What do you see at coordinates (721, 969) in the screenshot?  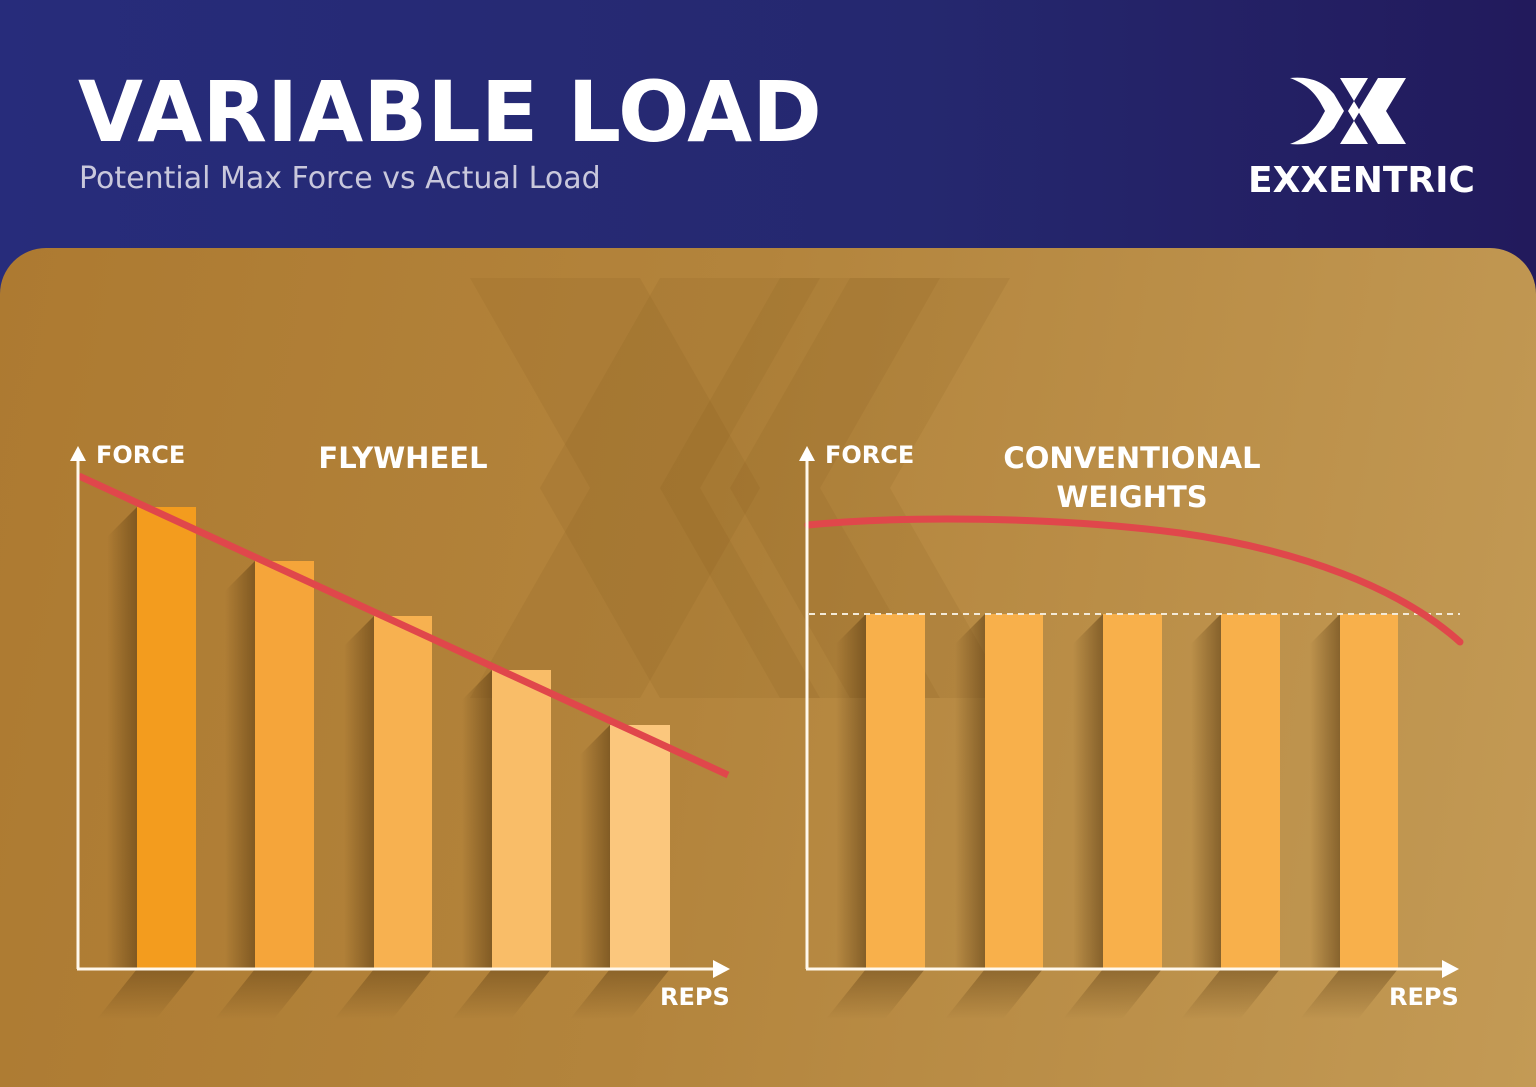 I see `flywheel-x-axis-arrow-icon` at bounding box center [721, 969].